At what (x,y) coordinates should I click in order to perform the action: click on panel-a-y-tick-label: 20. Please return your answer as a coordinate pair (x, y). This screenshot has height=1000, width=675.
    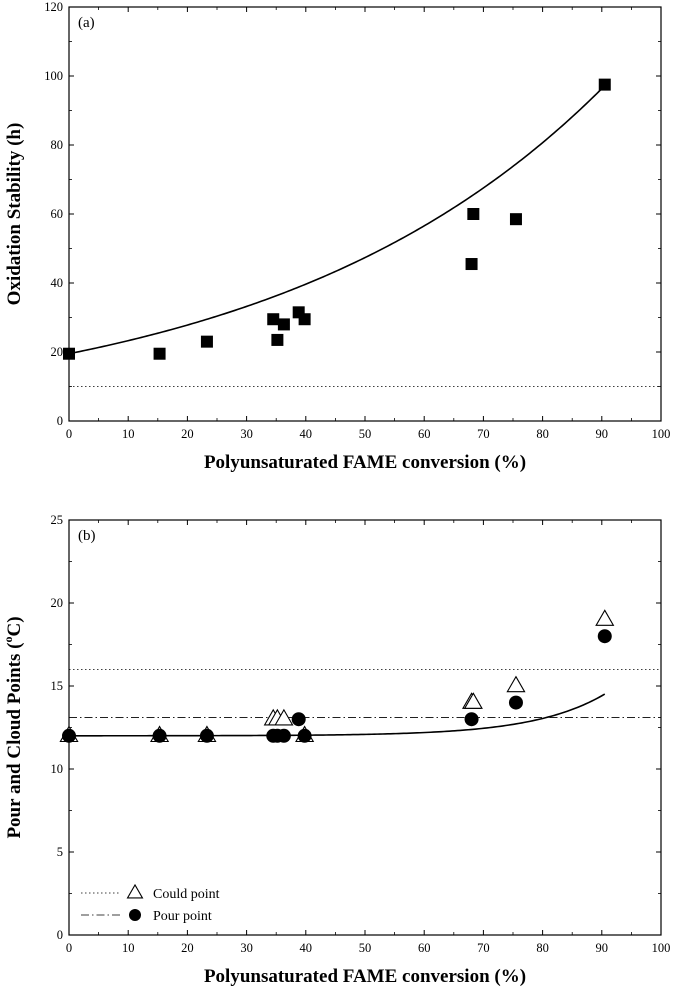
    Looking at the image, I should click on (57, 352).